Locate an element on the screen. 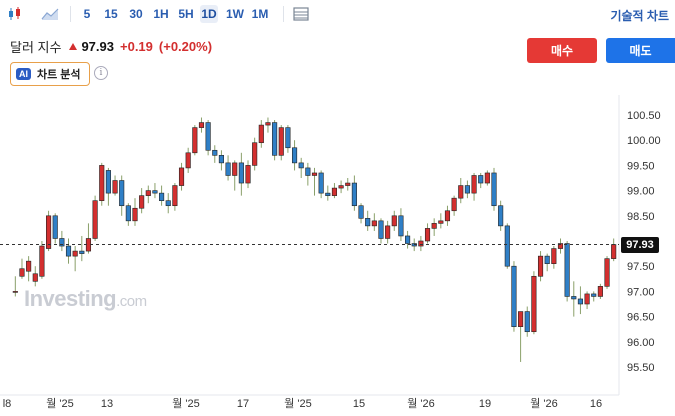 Image resolution: width=675 pixels, height=416 pixels. interval-1d: 1D is located at coordinates (209, 14).